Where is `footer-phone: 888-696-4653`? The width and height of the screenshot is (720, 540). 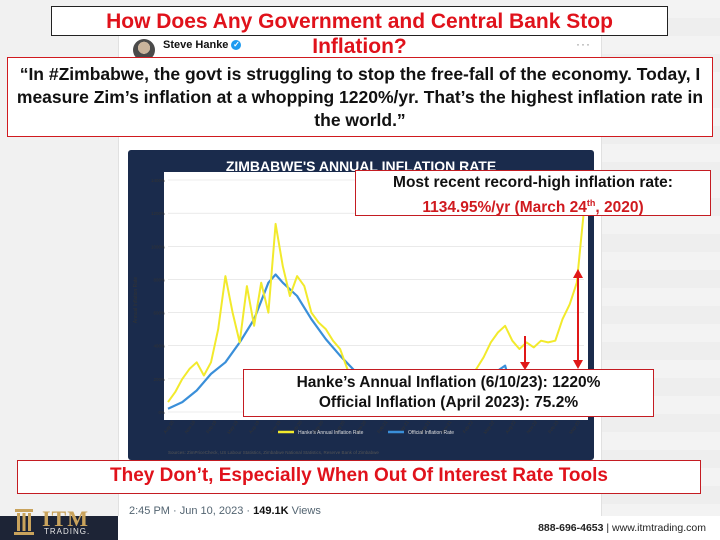 footer-phone: 888-696-4653 is located at coordinates (571, 528).